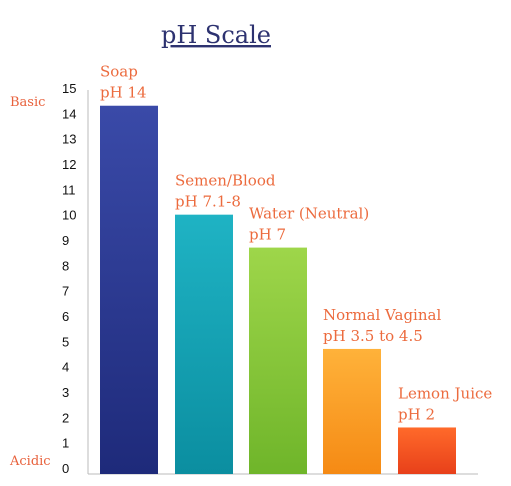 The width and height of the screenshot is (511, 486). Describe the element at coordinates (69, 189) in the screenshot. I see `y-tick-label: 11` at that location.